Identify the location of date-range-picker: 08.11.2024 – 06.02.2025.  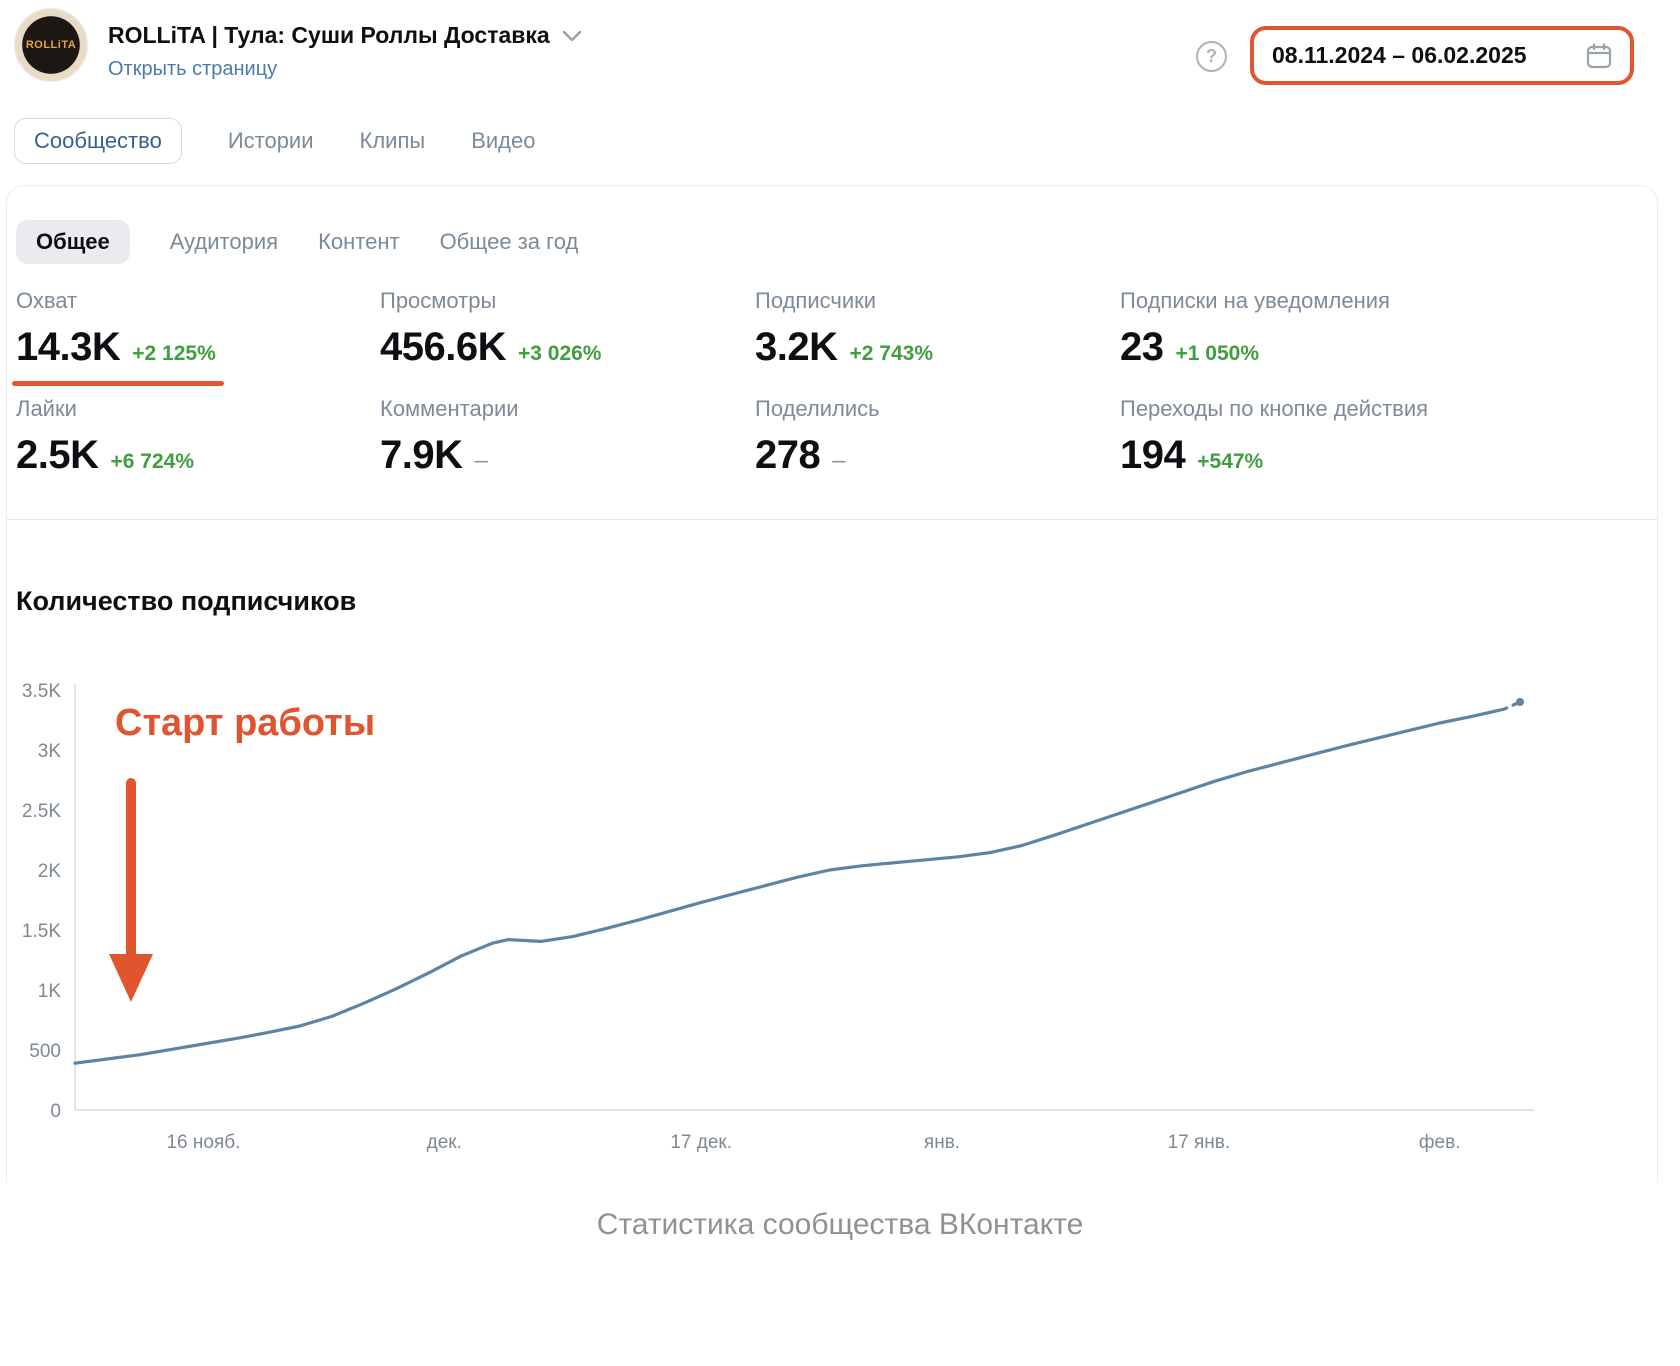
(1442, 55).